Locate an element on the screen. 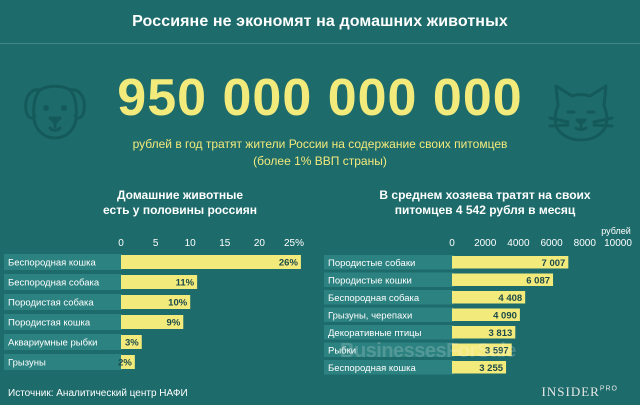 The image size is (640, 405). chart1-category-label: Породистая кошка is located at coordinates (49, 323).